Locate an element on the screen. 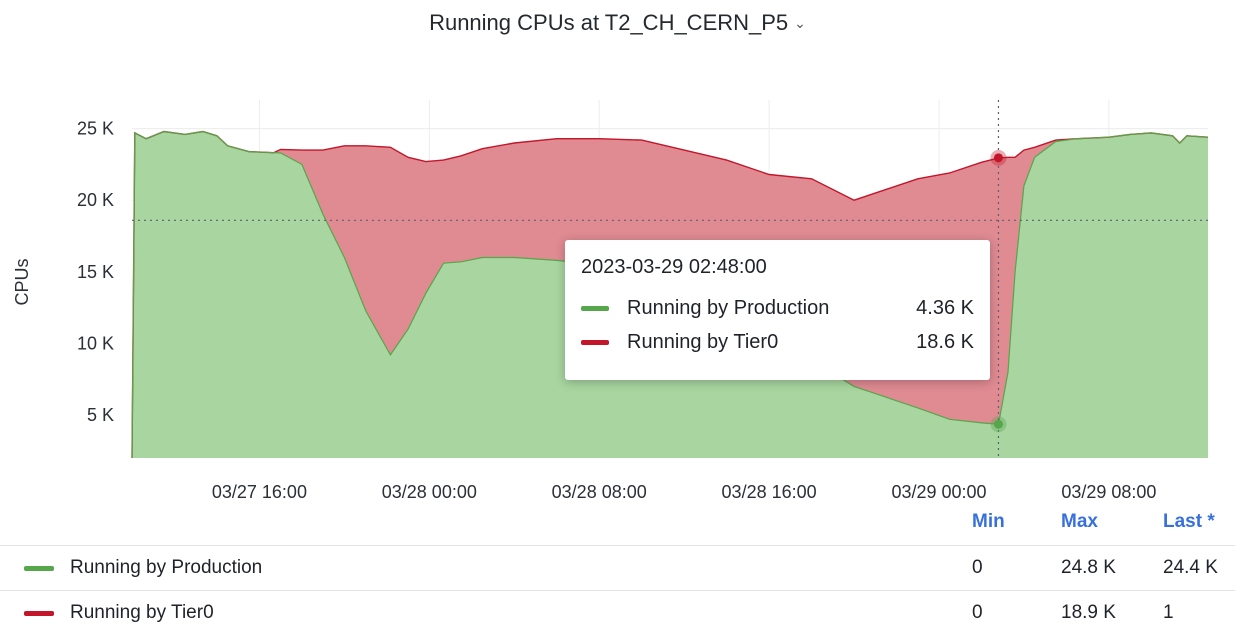  tooltip-series-value: 18.6 K is located at coordinates (945, 341).